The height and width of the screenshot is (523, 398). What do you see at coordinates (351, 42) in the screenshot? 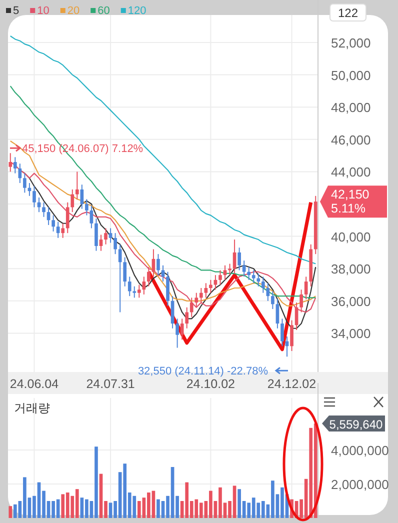
I see `y-tick-label: 52,000` at bounding box center [351, 42].